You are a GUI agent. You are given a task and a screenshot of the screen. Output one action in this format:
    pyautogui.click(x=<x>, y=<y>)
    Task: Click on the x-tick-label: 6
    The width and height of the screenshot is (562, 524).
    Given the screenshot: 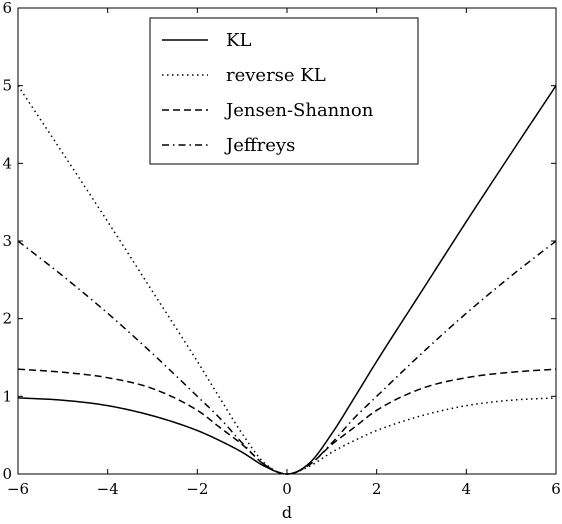 What is the action you would take?
    pyautogui.click(x=556, y=489)
    